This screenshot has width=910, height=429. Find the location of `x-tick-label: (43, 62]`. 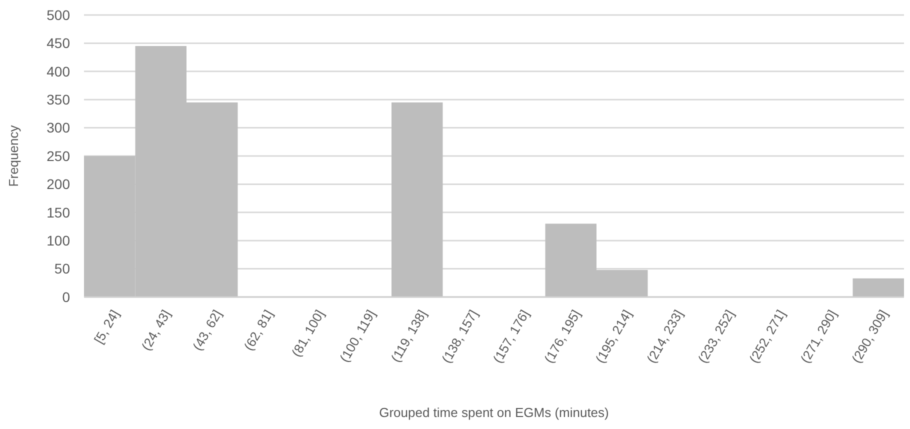

x-tick-label: (43, 62] is located at coordinates (207, 330).